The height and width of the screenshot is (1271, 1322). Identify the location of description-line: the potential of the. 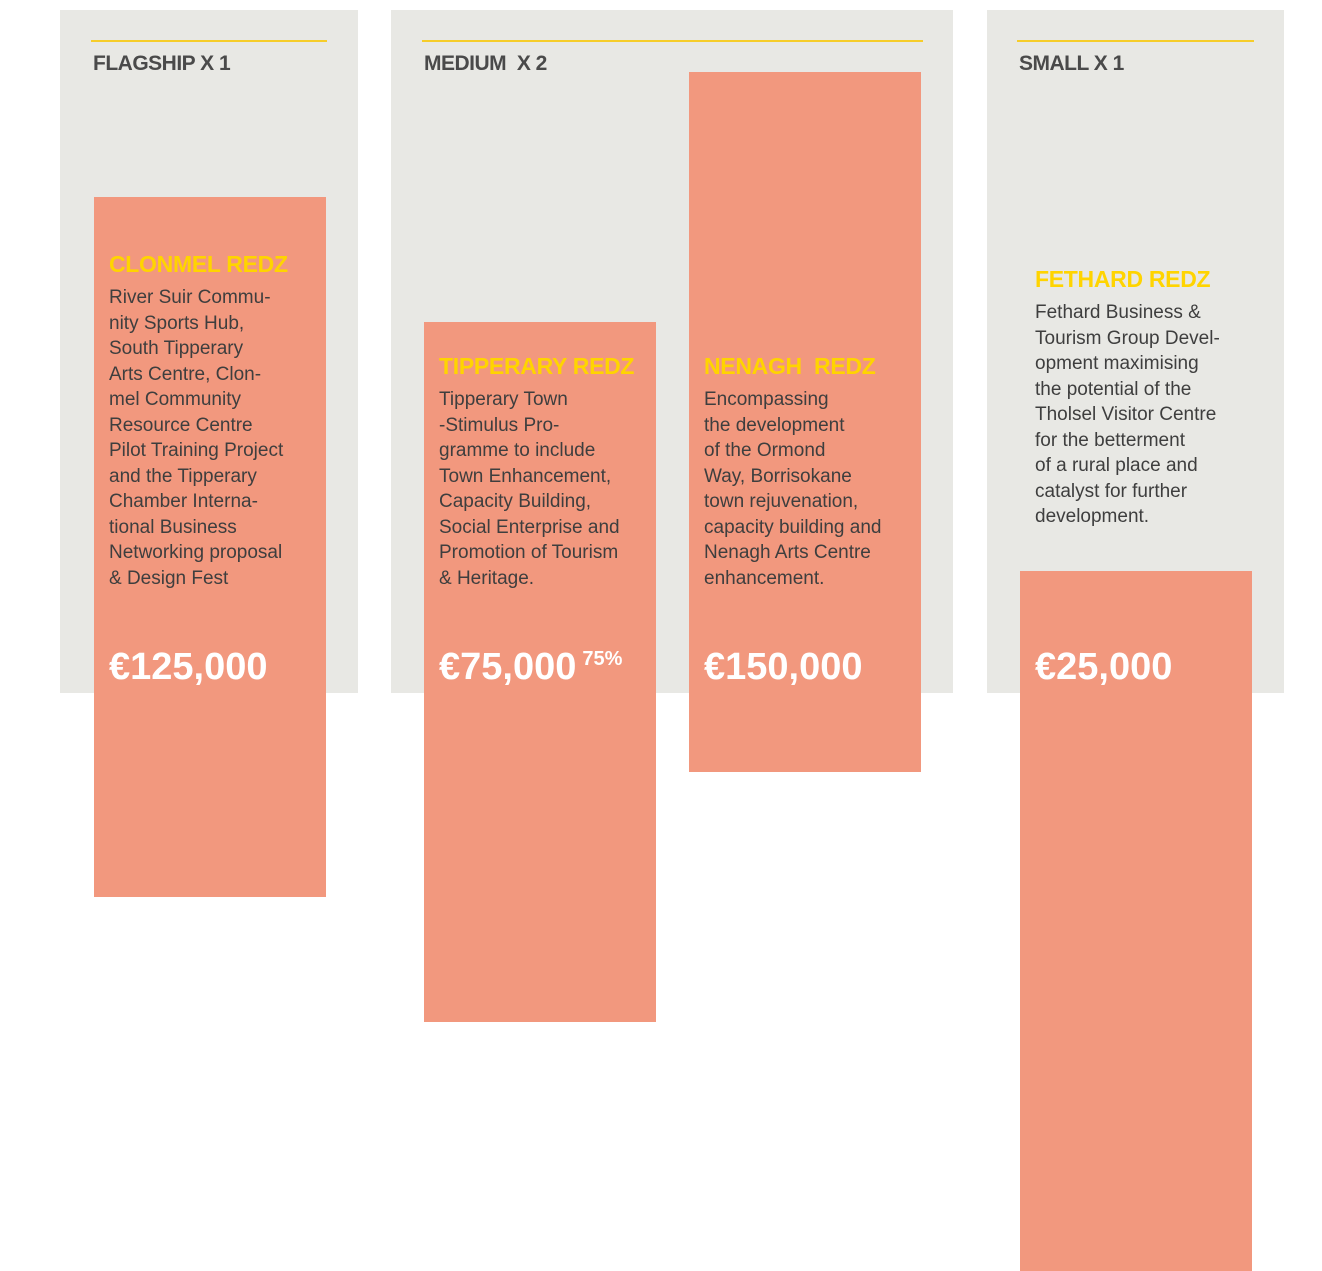
(1113, 389).